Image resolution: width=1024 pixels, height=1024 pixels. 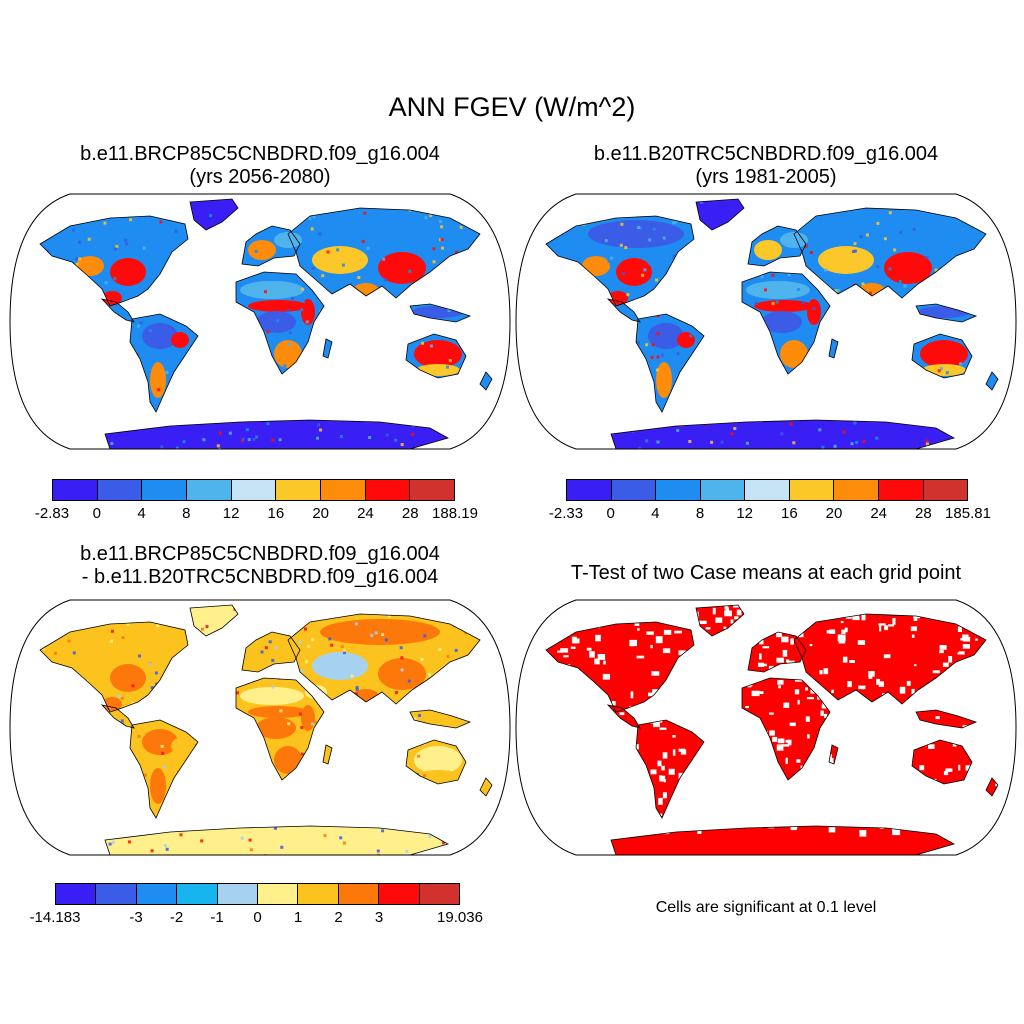 What do you see at coordinates (96, 513) in the screenshot?
I see `colorbar-tick-label: 0` at bounding box center [96, 513].